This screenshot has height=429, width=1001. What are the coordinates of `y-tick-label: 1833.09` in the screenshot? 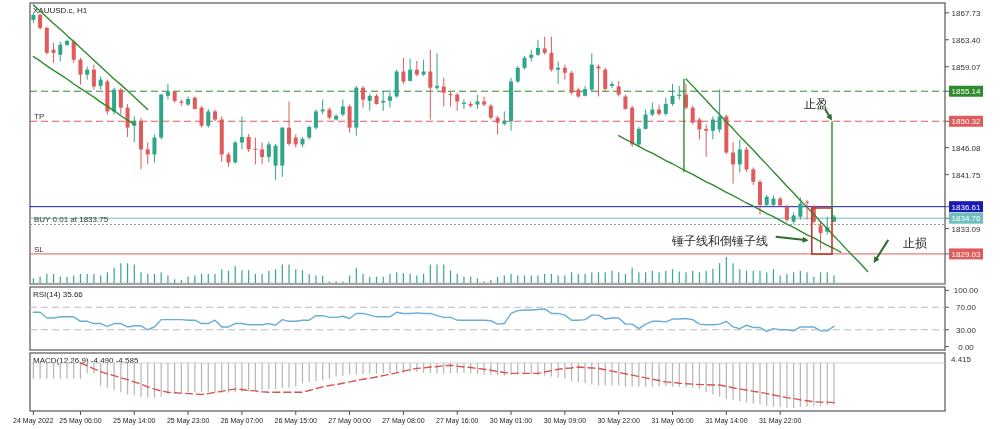 It's located at (966, 229).